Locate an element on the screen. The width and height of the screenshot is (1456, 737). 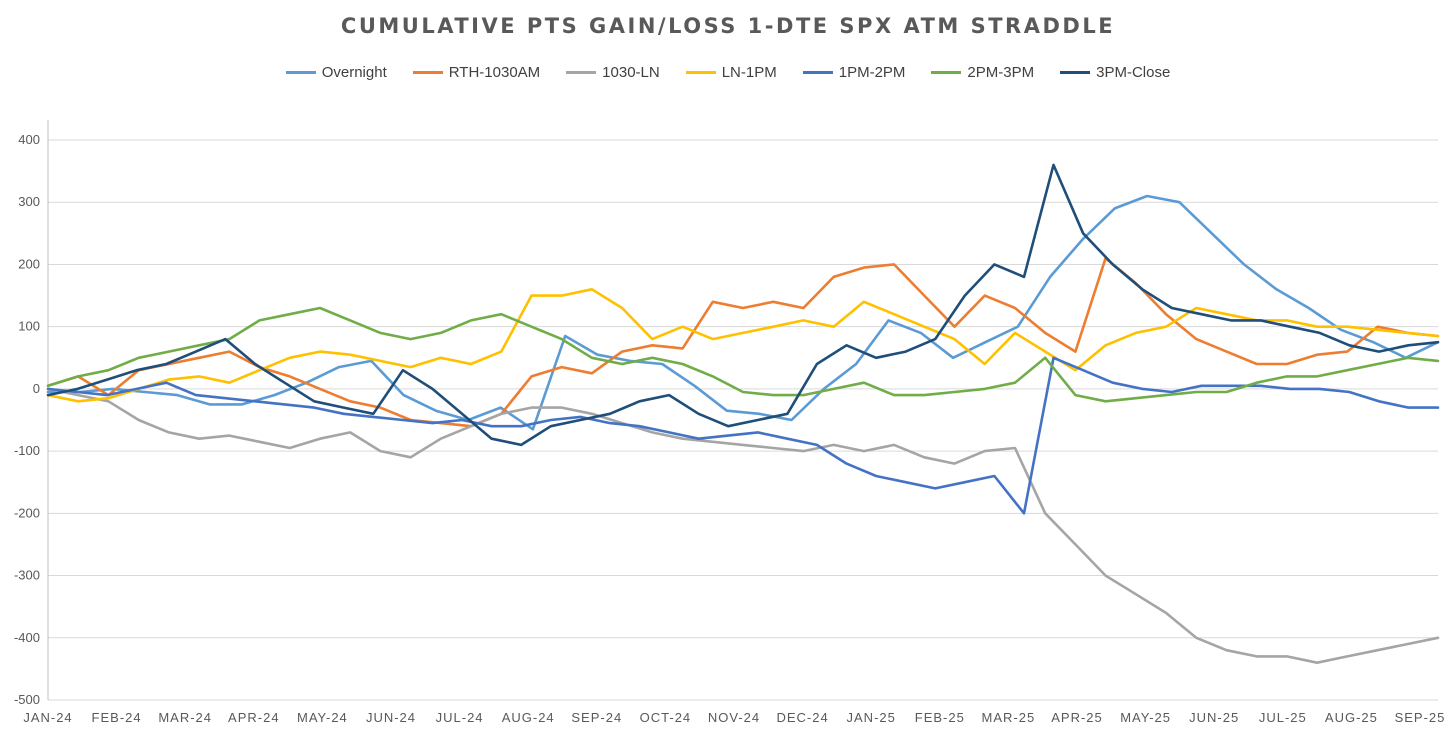
legend-item: Overnight is located at coordinates (336, 72).